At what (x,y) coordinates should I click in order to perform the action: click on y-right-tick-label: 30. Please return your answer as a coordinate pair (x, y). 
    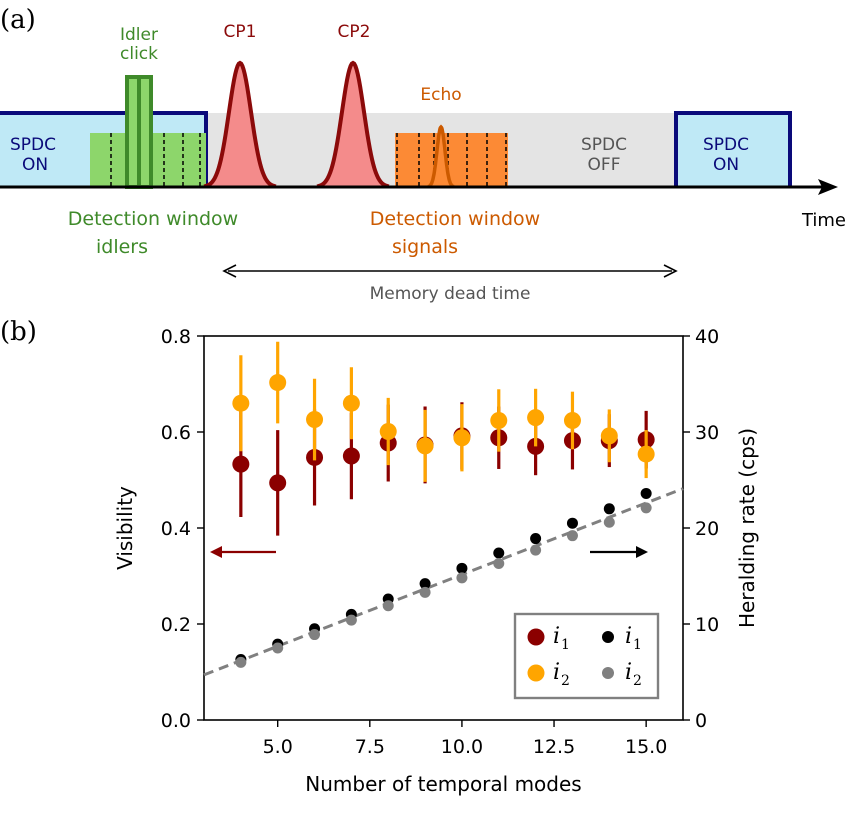
    Looking at the image, I should click on (707, 433).